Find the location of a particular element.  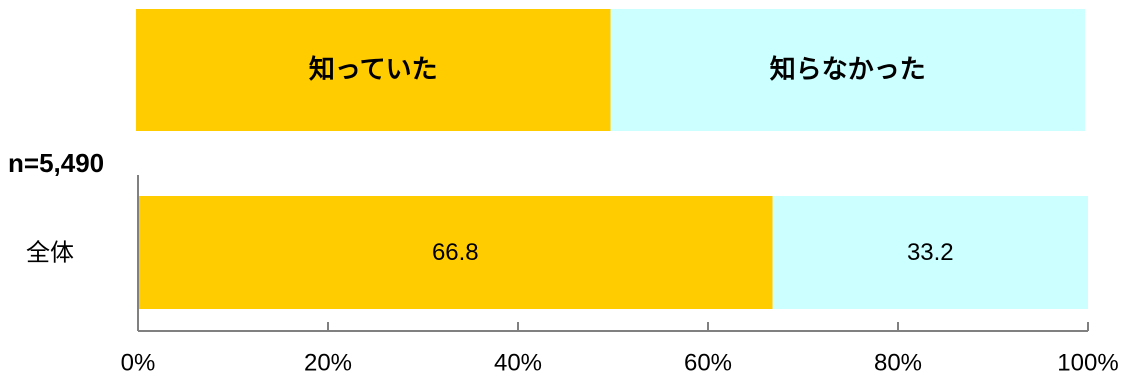

sample-size-label: n=5,490 is located at coordinates (56, 163).